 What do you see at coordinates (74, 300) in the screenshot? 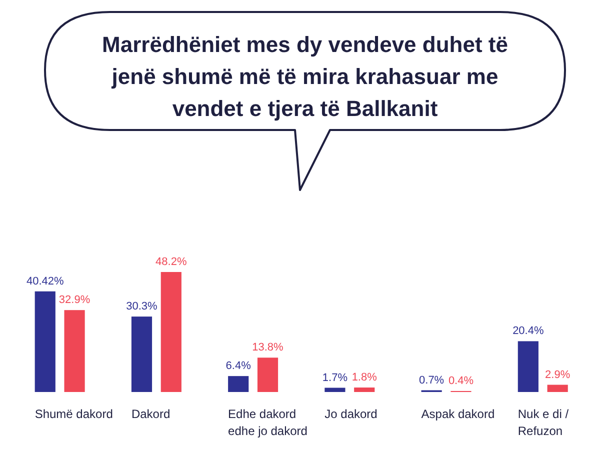
I see `data-label: 32.9%` at bounding box center [74, 300].